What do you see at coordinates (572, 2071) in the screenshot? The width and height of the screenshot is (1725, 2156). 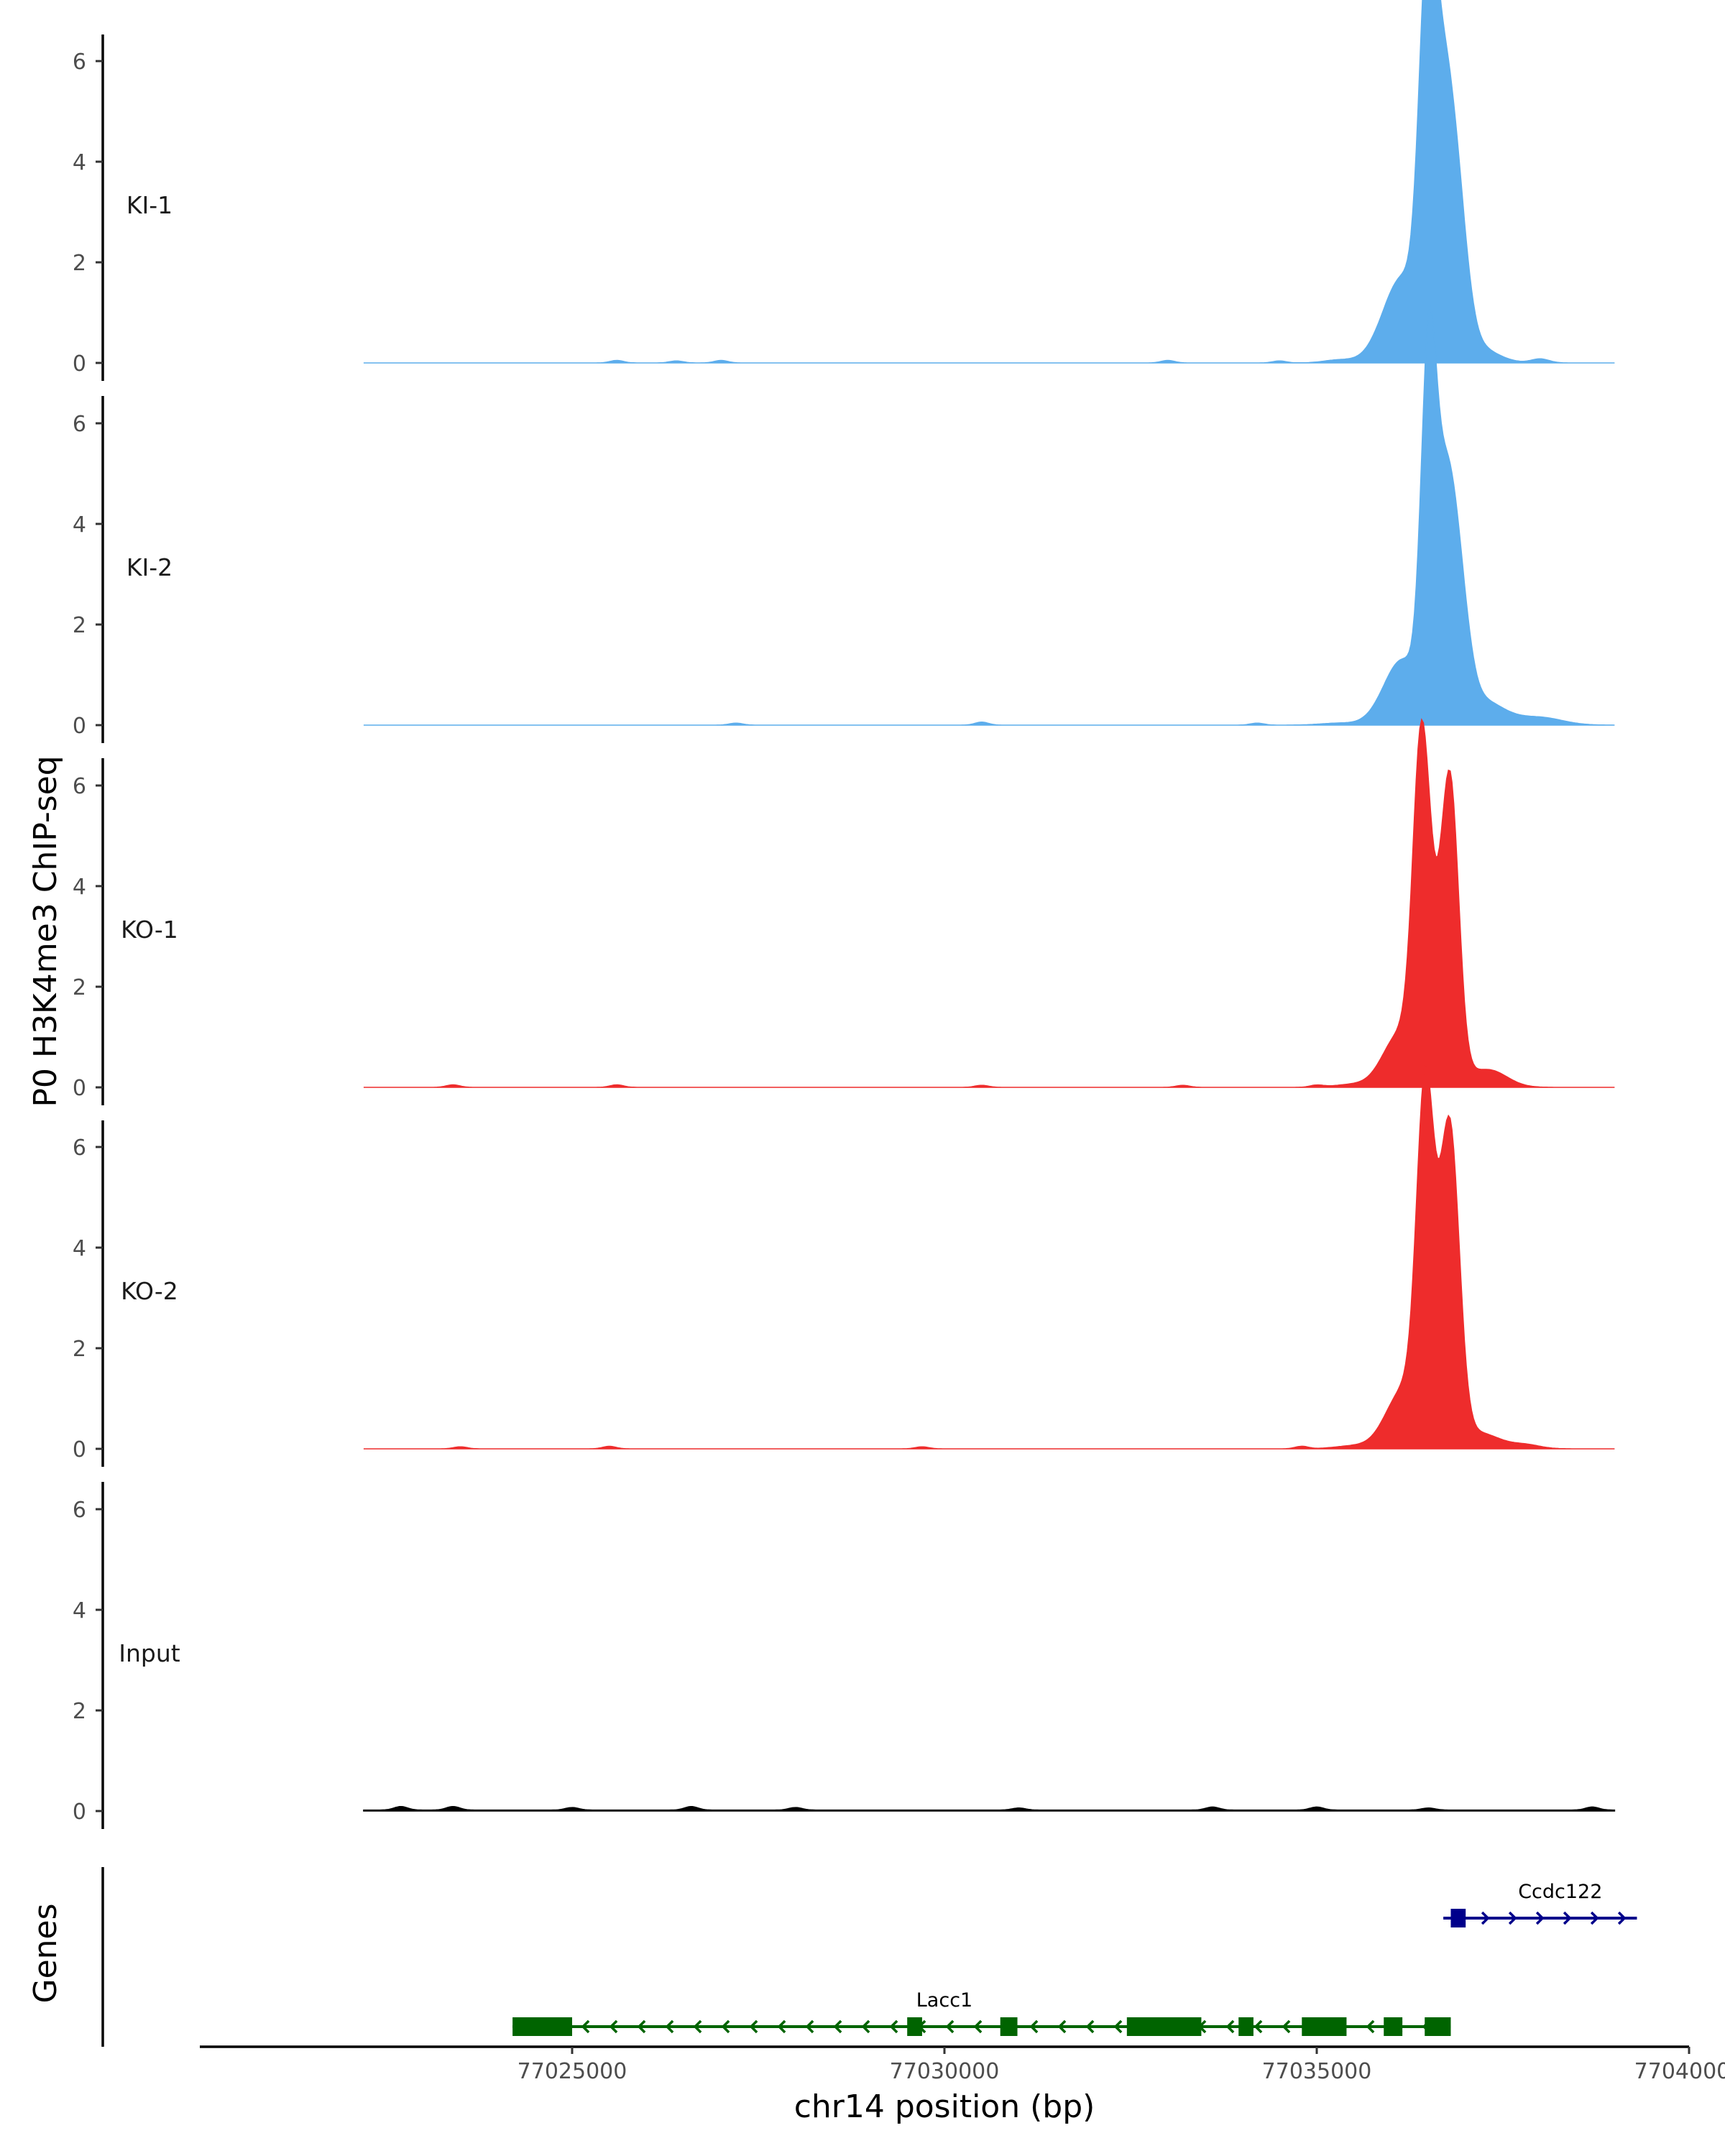 I see `x-tick-label: 77025000` at bounding box center [572, 2071].